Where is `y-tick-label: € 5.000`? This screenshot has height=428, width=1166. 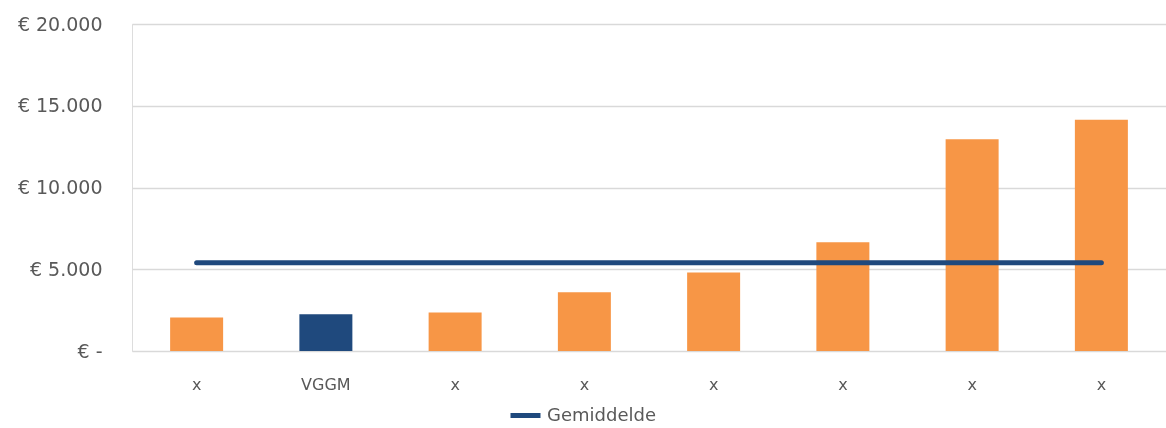
y-tick-label: € 5.000 is located at coordinates (66, 268).